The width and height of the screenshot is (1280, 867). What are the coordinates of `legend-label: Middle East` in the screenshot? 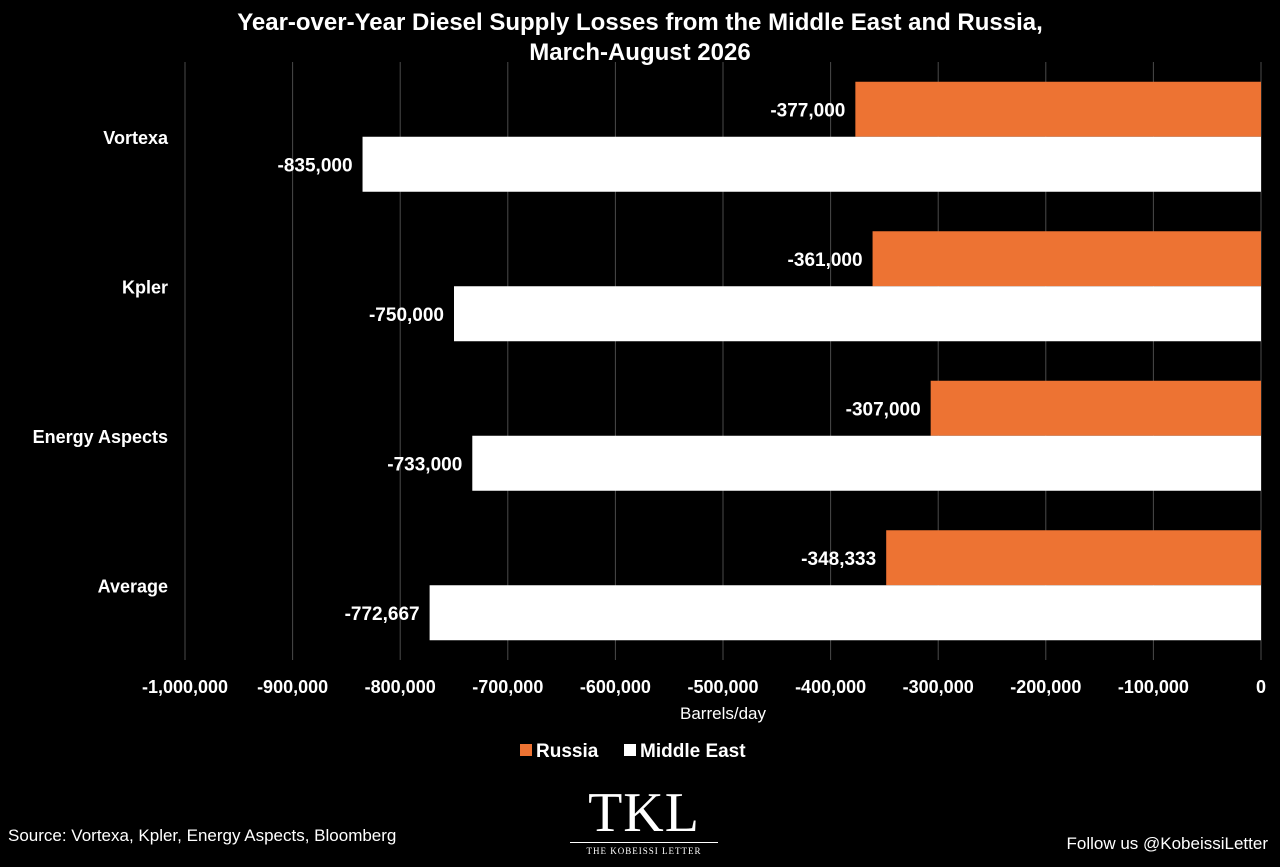 It's located at (693, 751).